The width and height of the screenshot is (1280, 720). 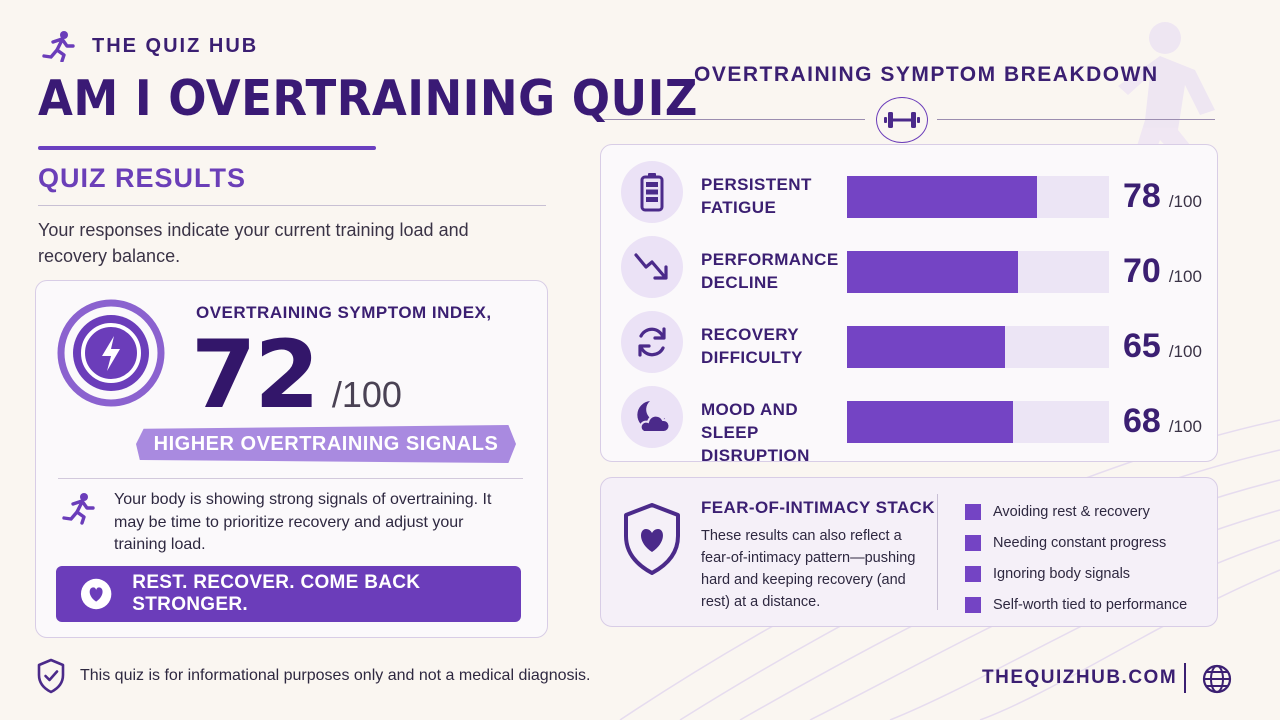 I want to click on list-item: Needing constant progress, so click(x=1076, y=542).